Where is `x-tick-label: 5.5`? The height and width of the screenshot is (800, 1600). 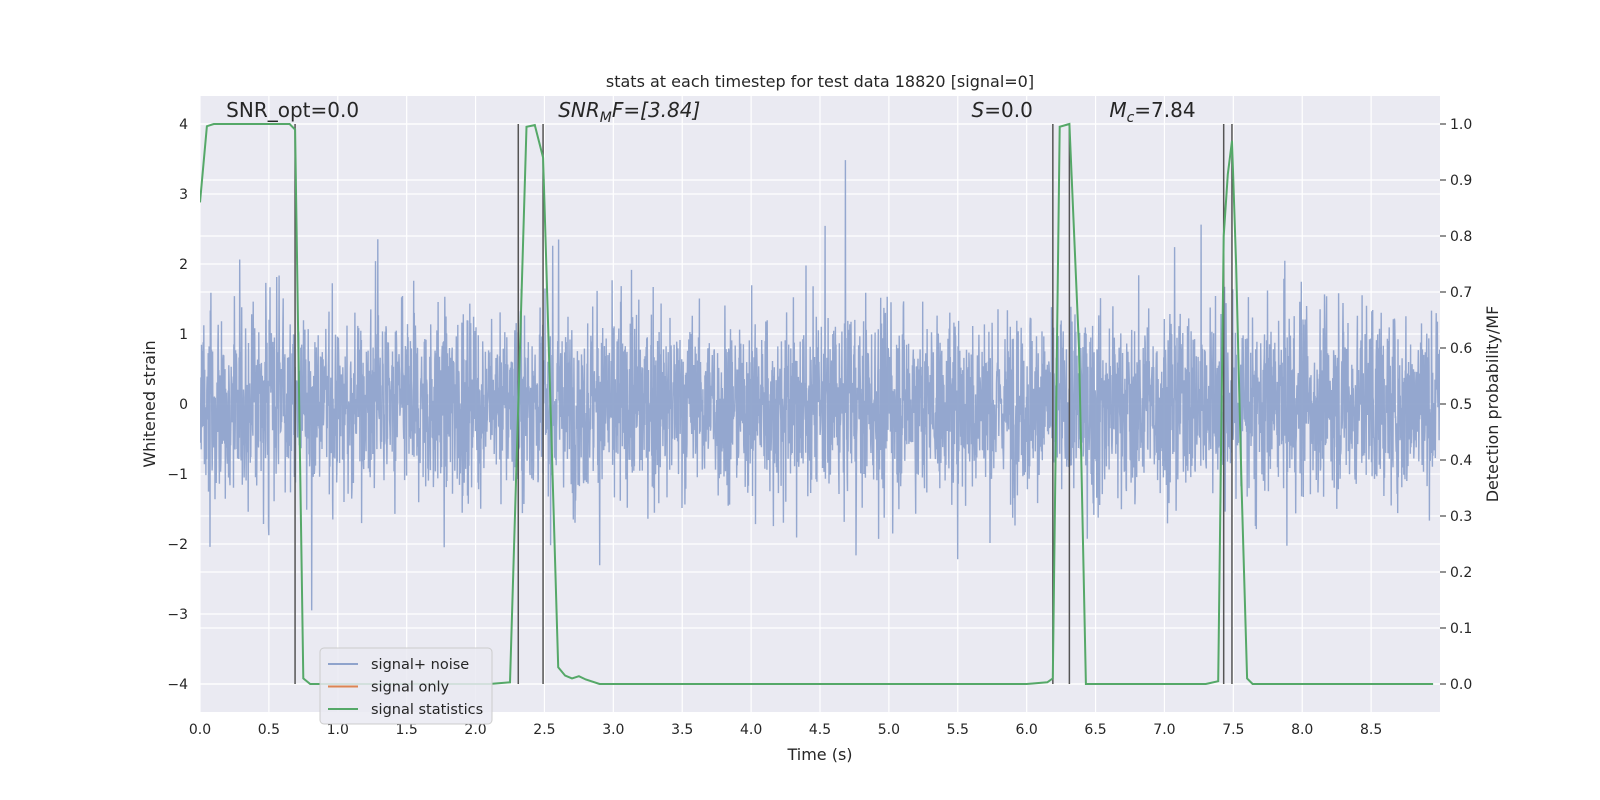
x-tick-label: 5.5 is located at coordinates (958, 730).